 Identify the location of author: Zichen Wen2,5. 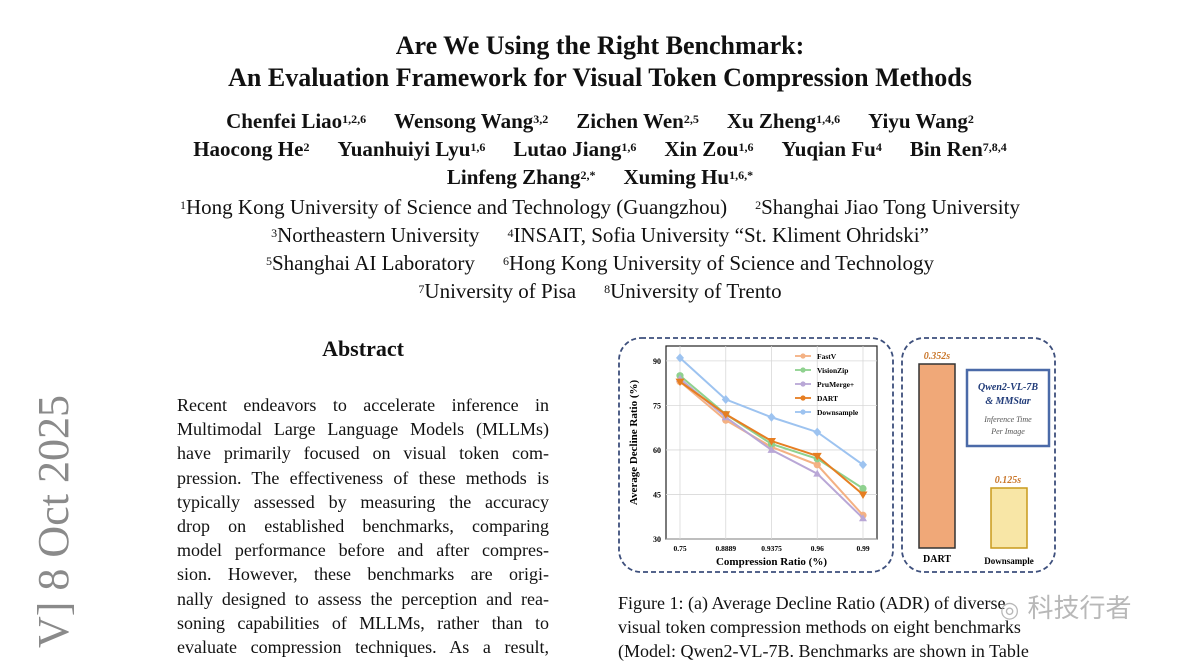
(637, 121).